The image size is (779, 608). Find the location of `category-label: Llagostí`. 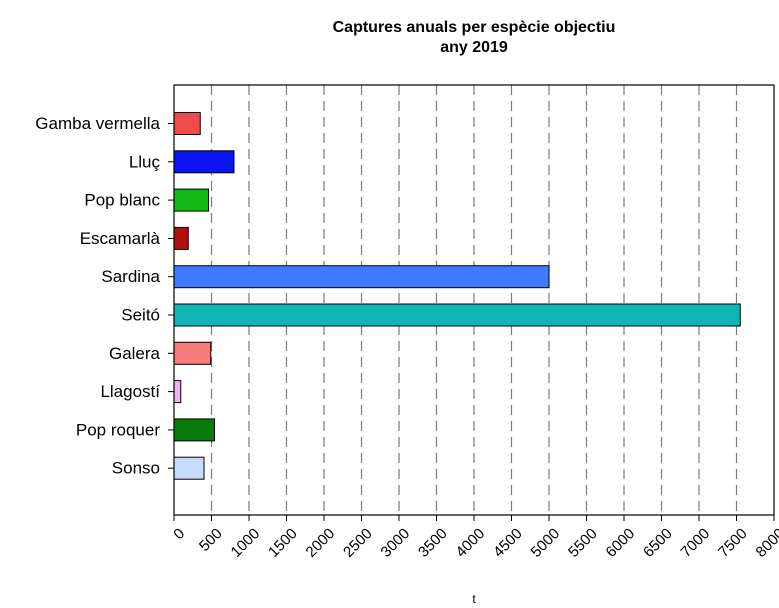

category-label: Llagostí is located at coordinates (130, 391).